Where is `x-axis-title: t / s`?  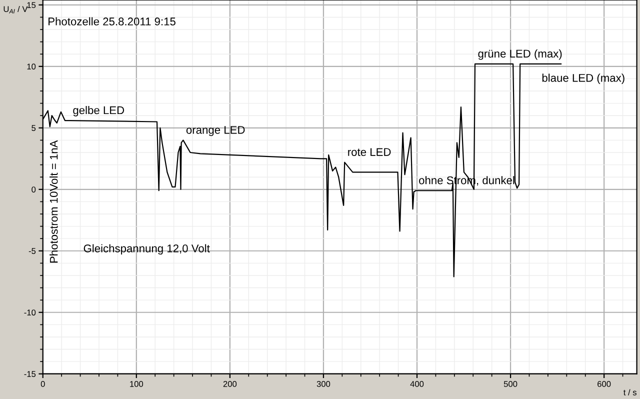 x-axis-title: t / s is located at coordinates (630, 392).